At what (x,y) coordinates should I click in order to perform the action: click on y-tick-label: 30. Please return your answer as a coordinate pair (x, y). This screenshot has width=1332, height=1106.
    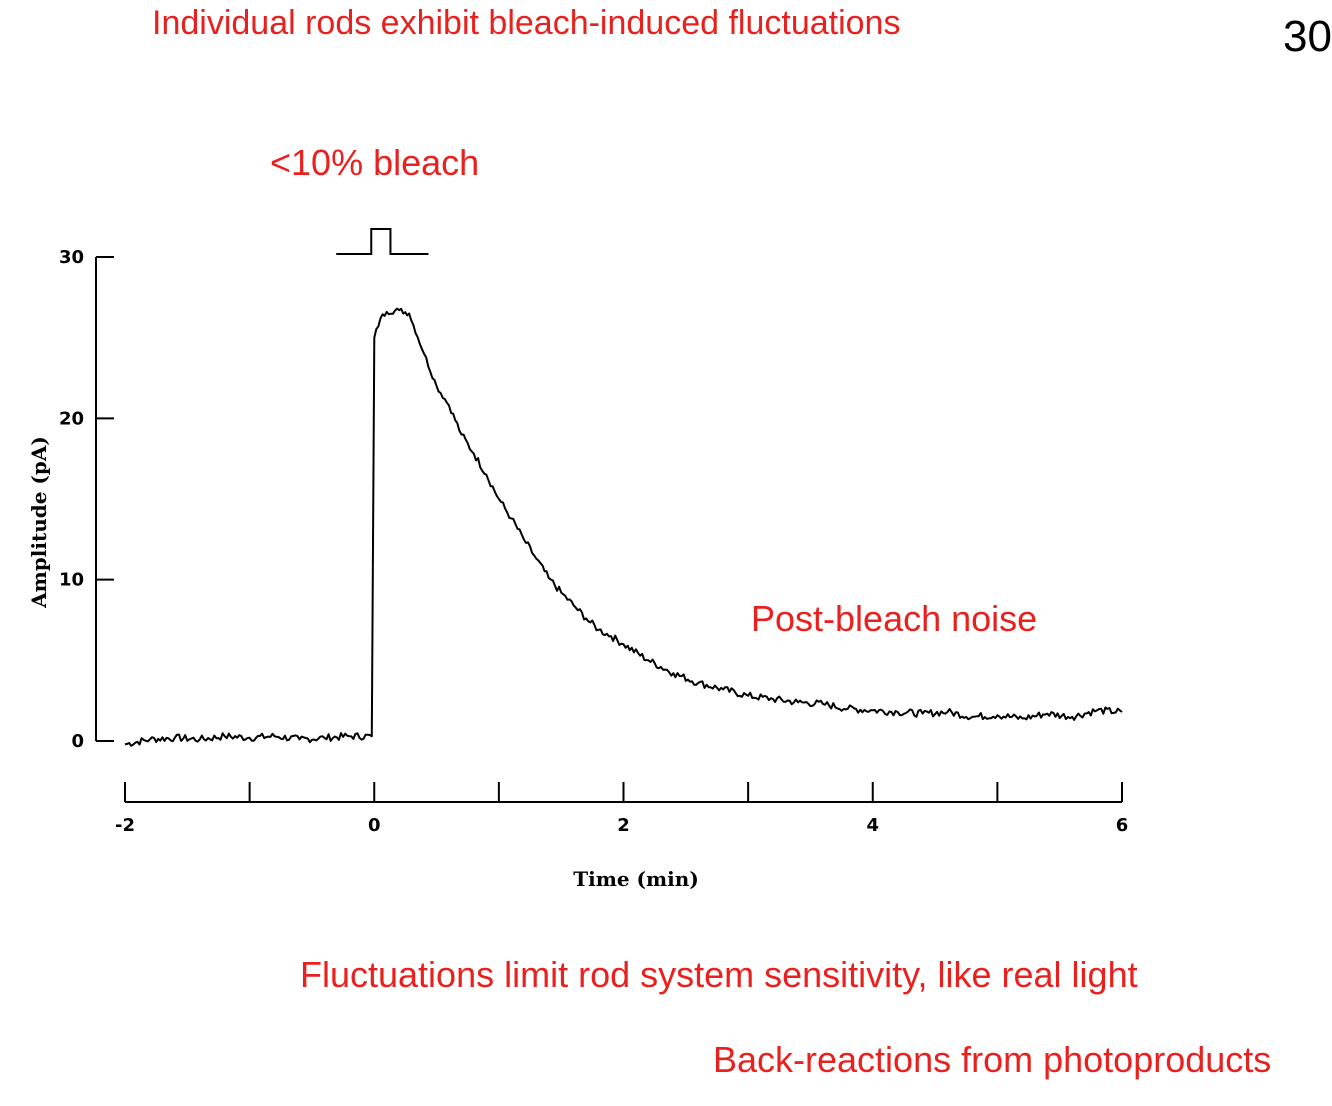
    Looking at the image, I should click on (71, 257).